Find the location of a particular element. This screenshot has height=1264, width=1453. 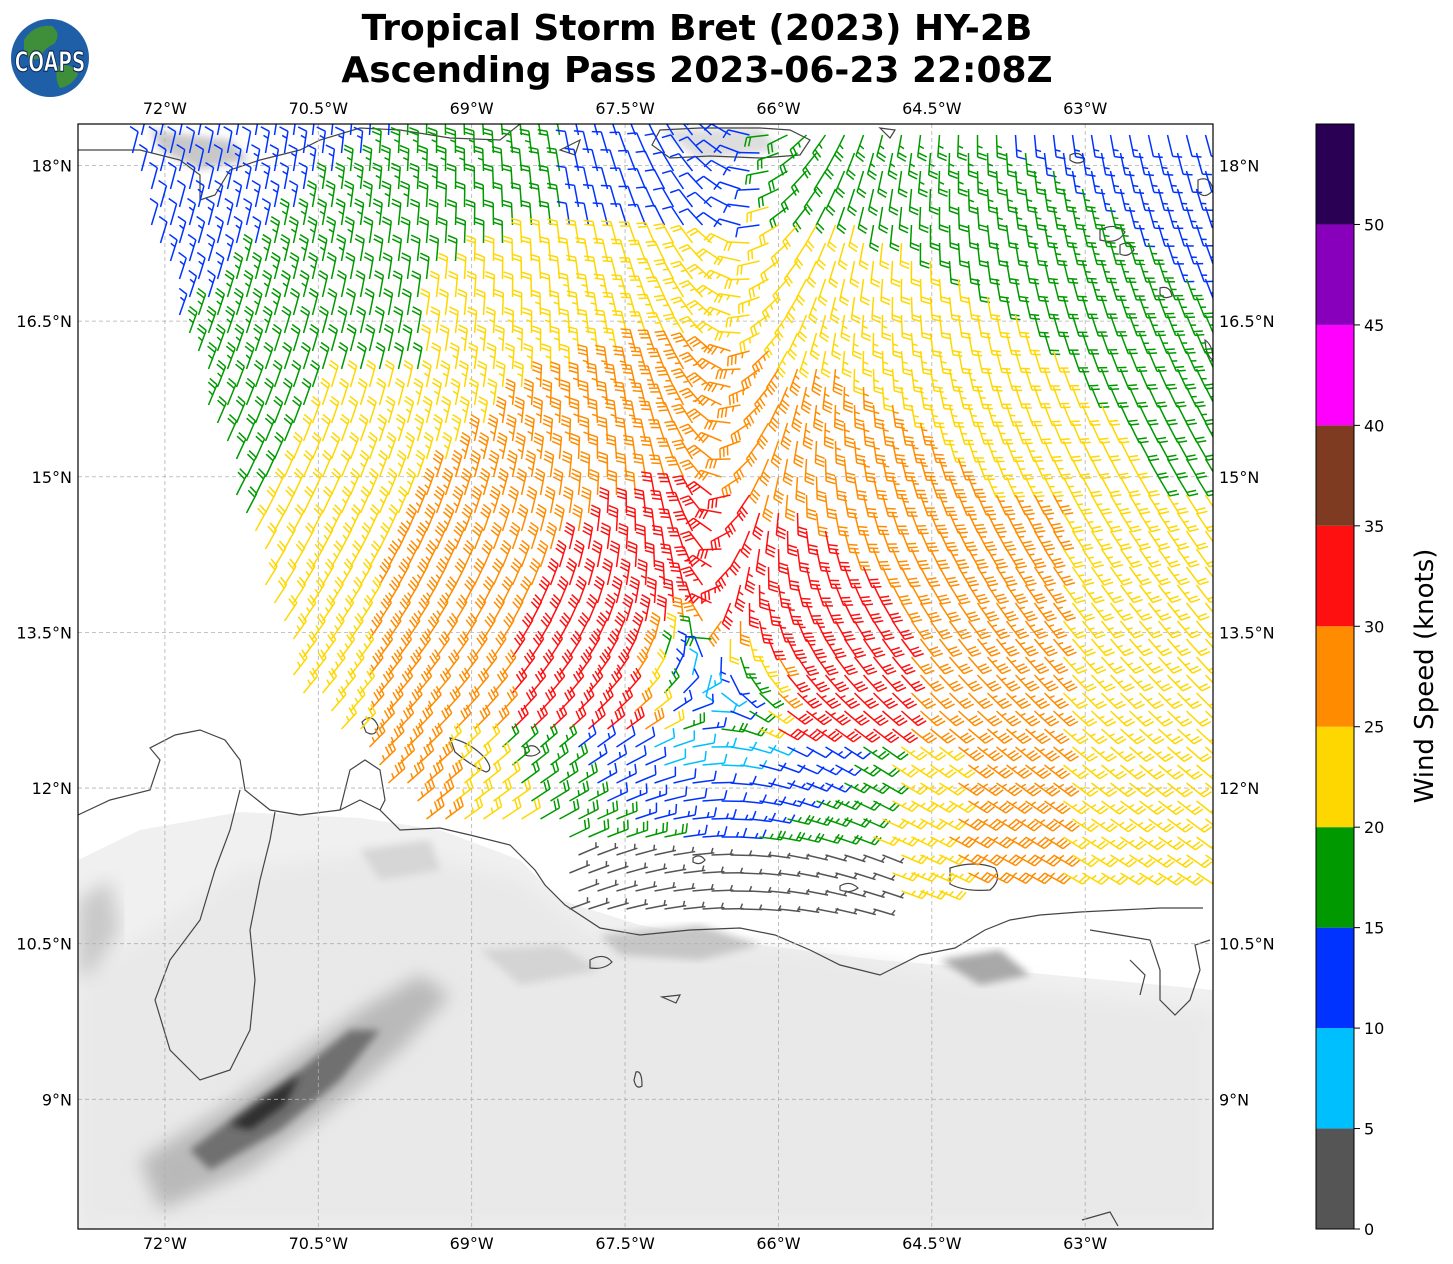

colorbar-tick-3: 15 is located at coordinates (1374, 928).